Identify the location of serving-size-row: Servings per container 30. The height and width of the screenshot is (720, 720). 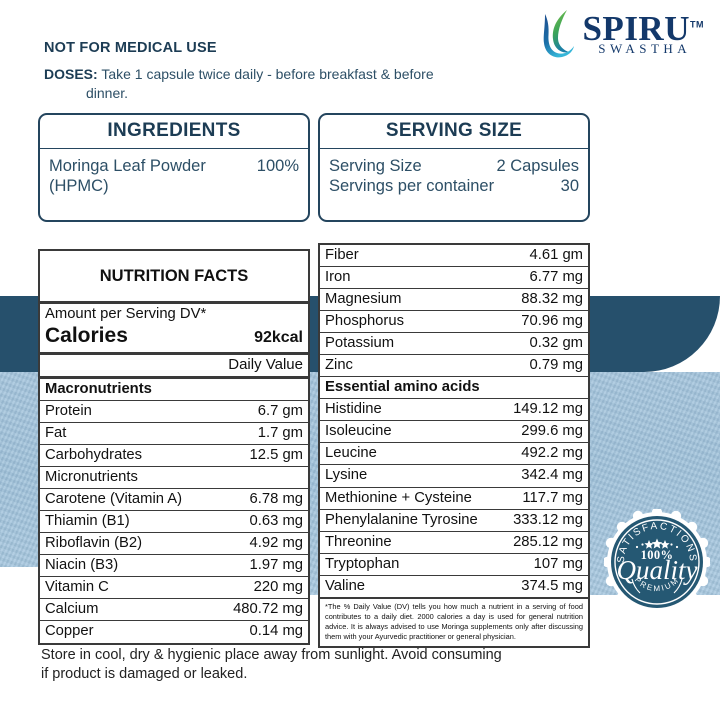
(454, 186).